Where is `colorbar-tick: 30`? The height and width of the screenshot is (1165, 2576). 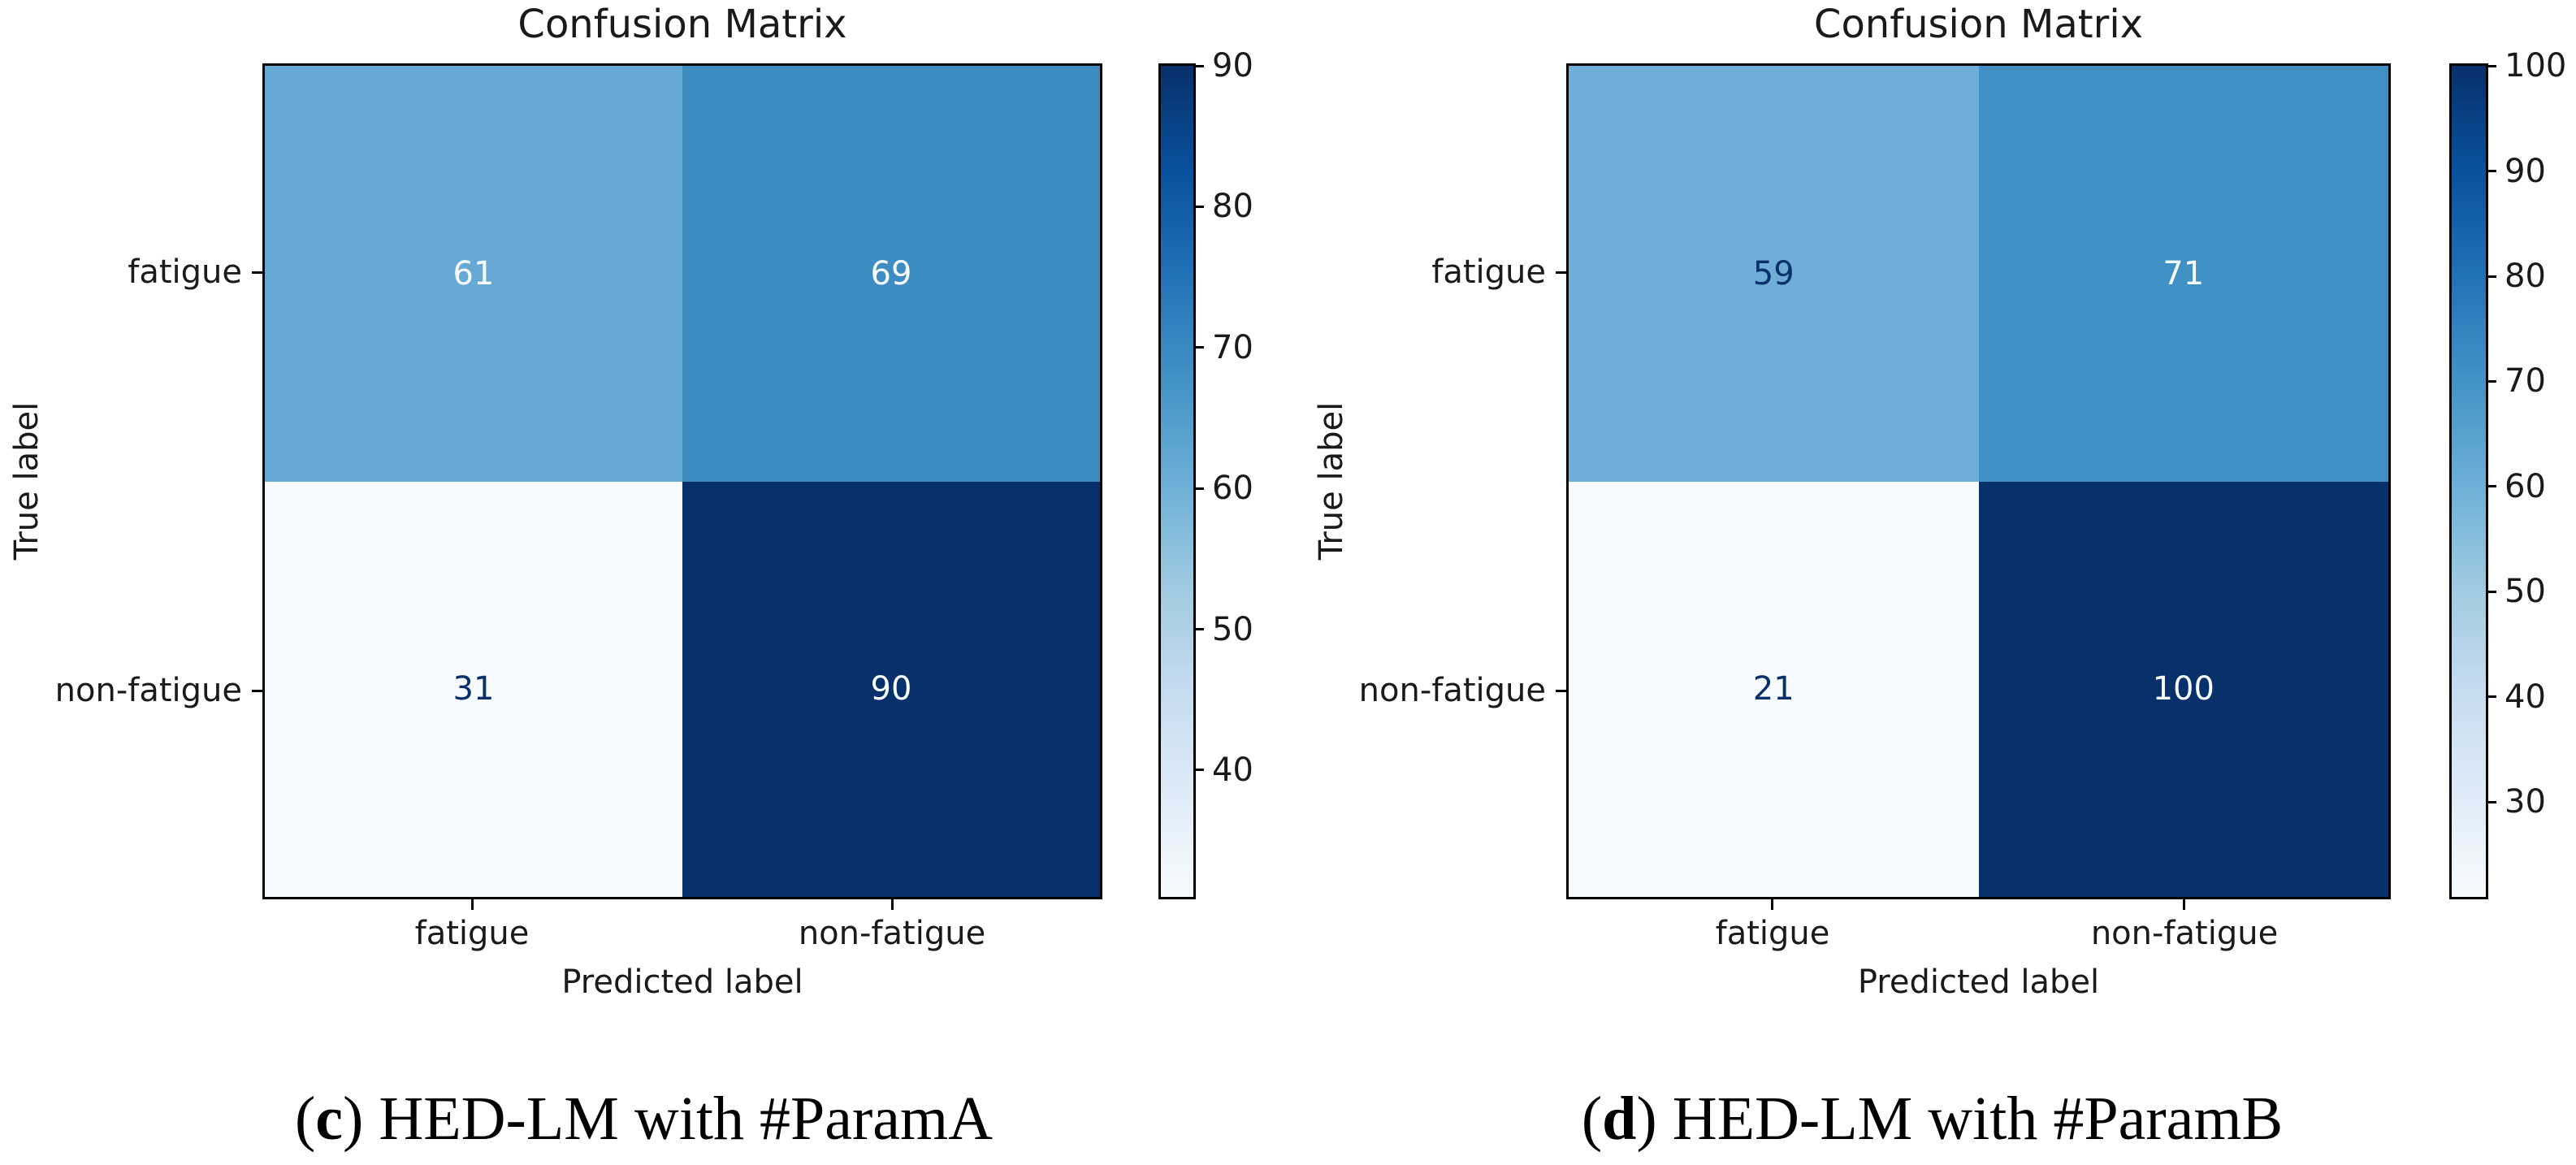 colorbar-tick: 30 is located at coordinates (2516, 802).